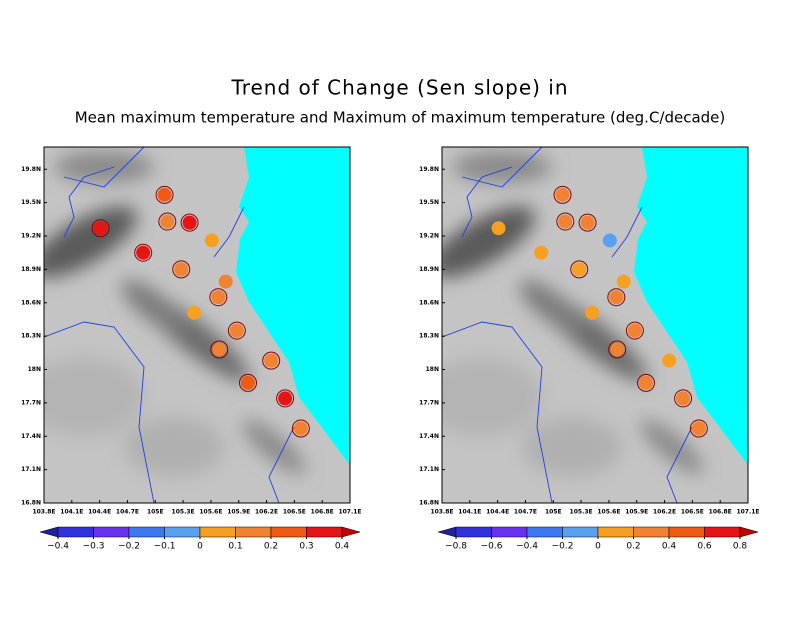 The height and width of the screenshot is (618, 800). What do you see at coordinates (429, 302) in the screenshot?
I see `y-tick-label: 18.6N` at bounding box center [429, 302].